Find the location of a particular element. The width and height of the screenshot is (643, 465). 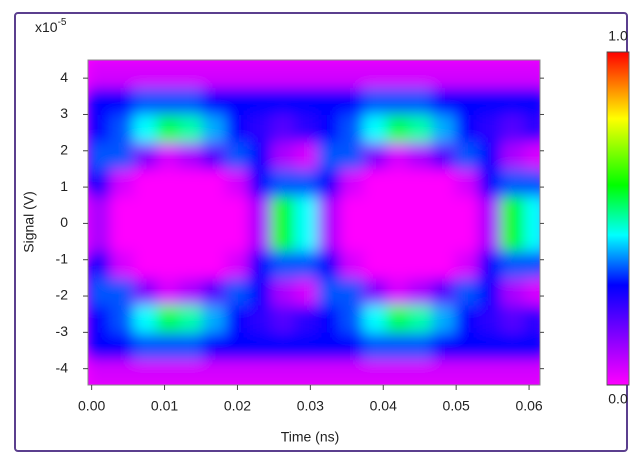

colorbar is located at coordinates (618, 218).